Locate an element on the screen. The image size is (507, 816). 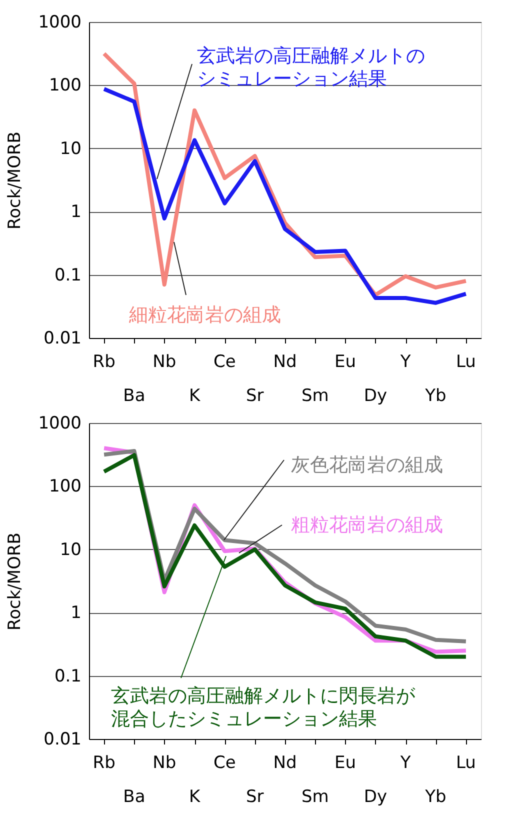
text: 細粒花崗岩の組成 is located at coordinates (204, 315).